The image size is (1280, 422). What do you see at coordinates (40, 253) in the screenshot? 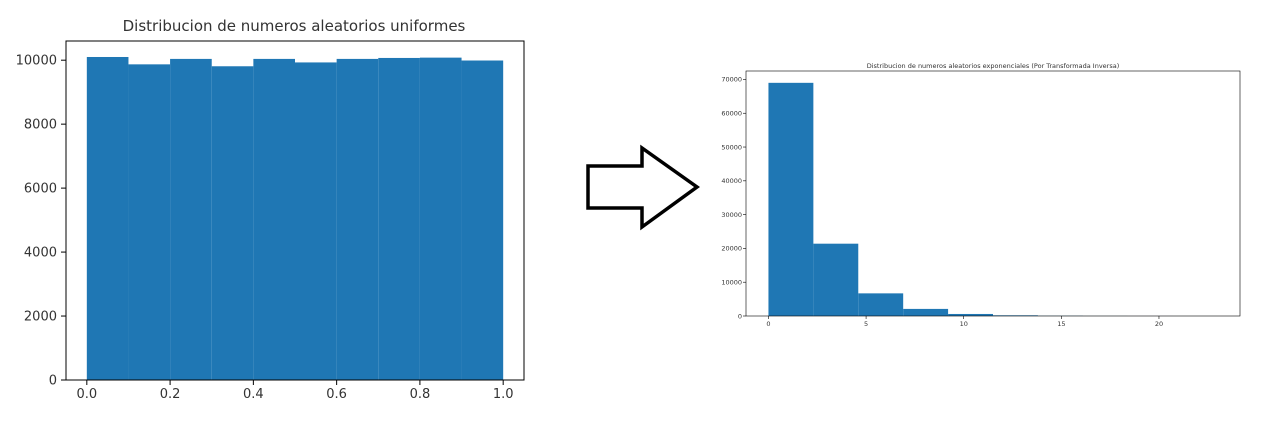
I see `uniform-y-tick-label: 4000` at bounding box center [40, 253].